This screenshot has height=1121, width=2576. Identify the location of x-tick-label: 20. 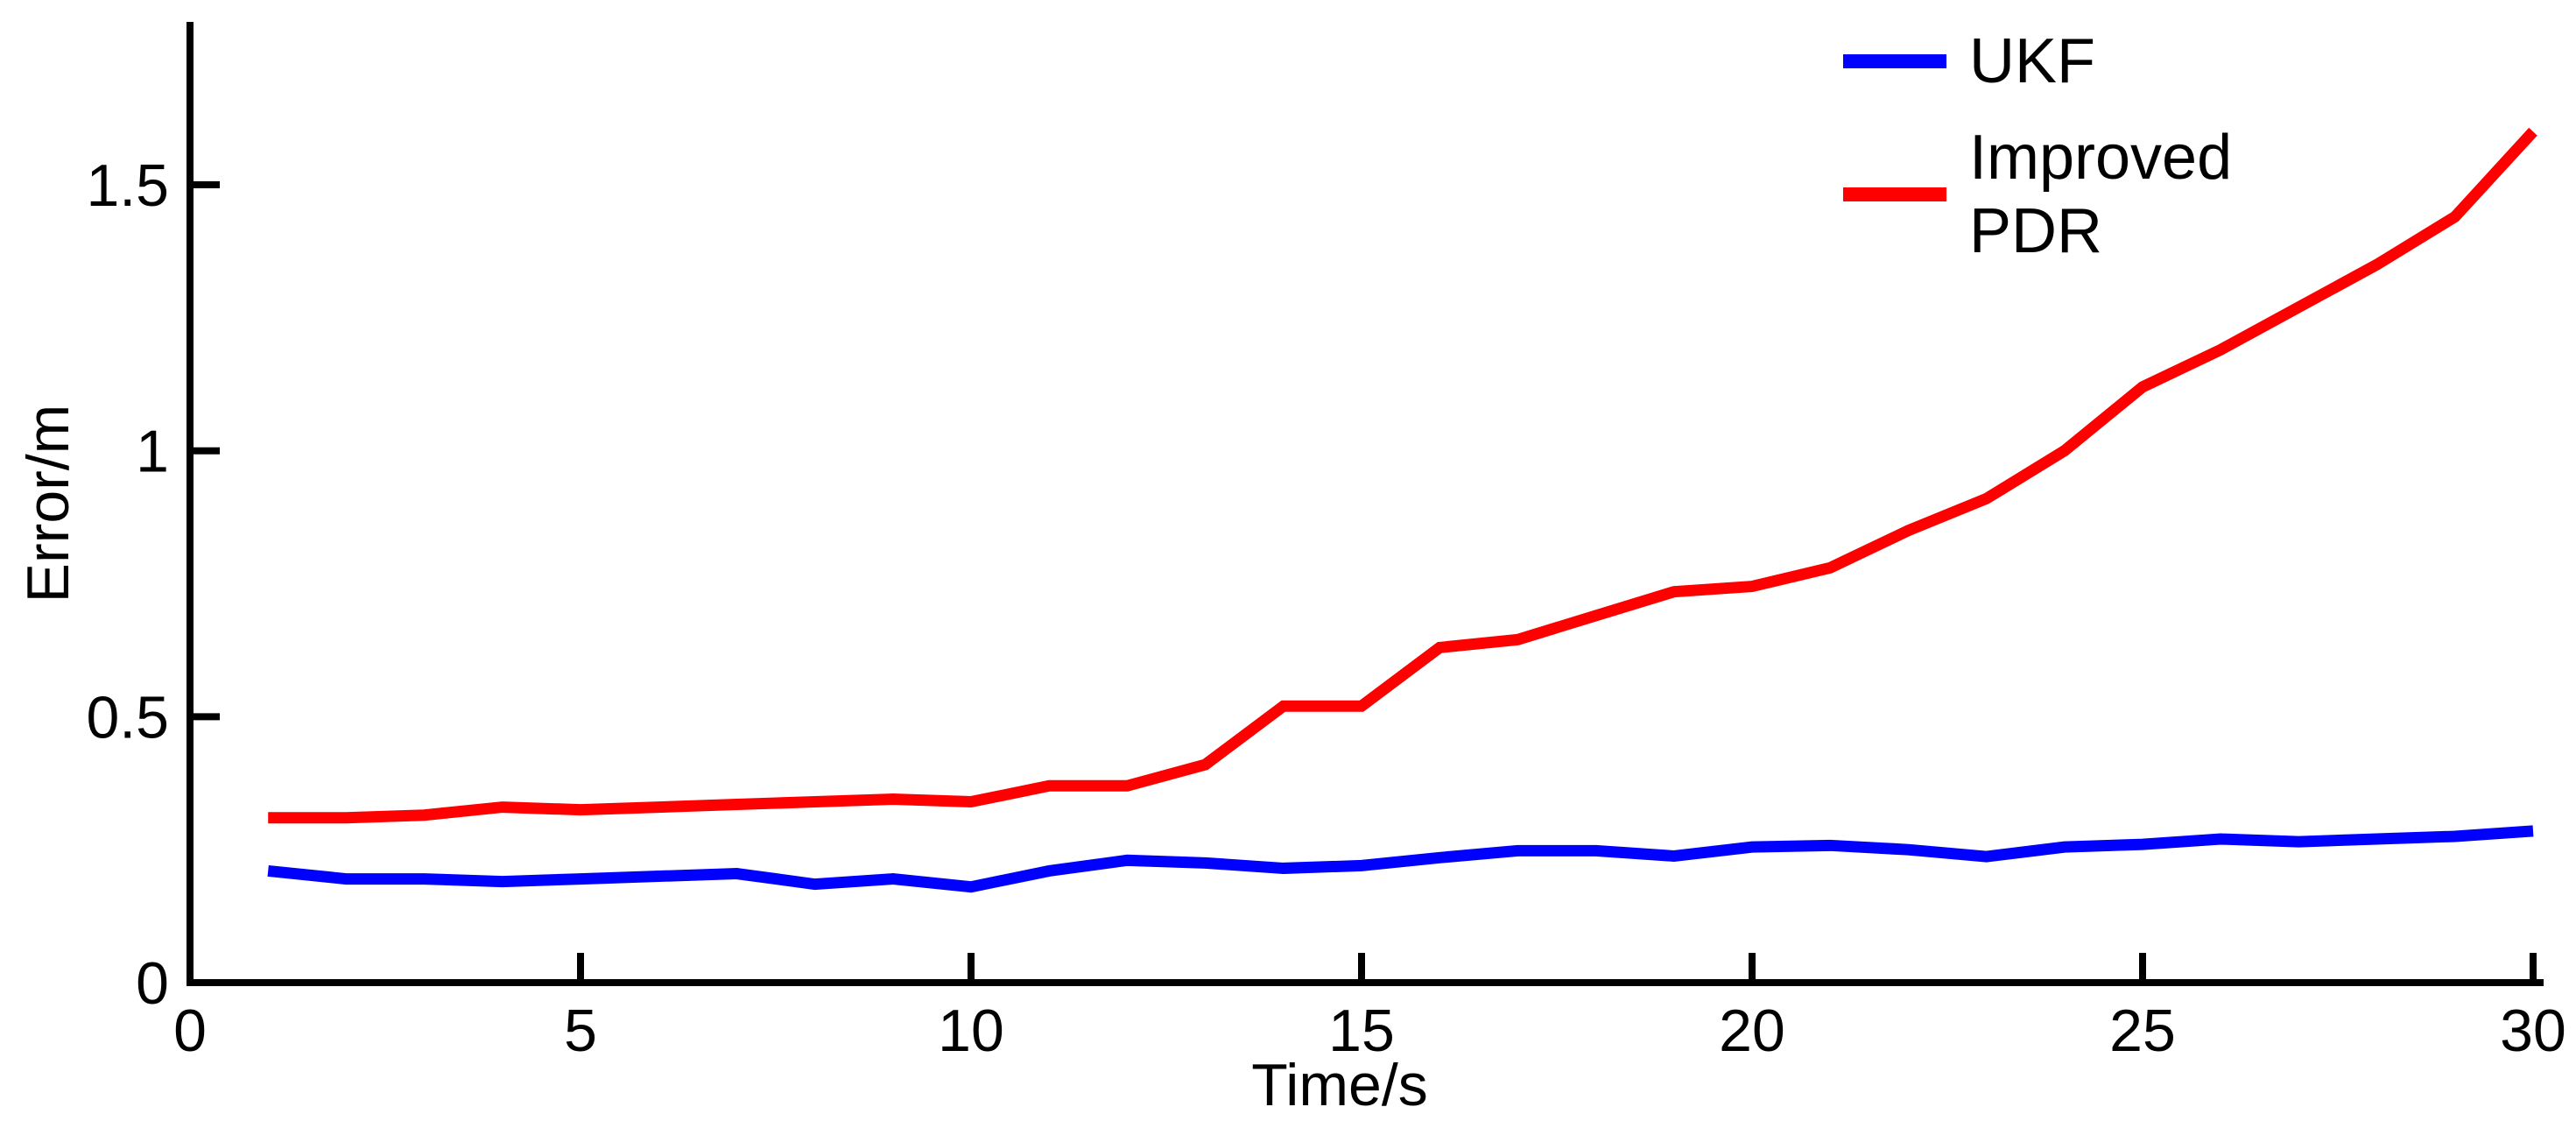
(1752, 1031).